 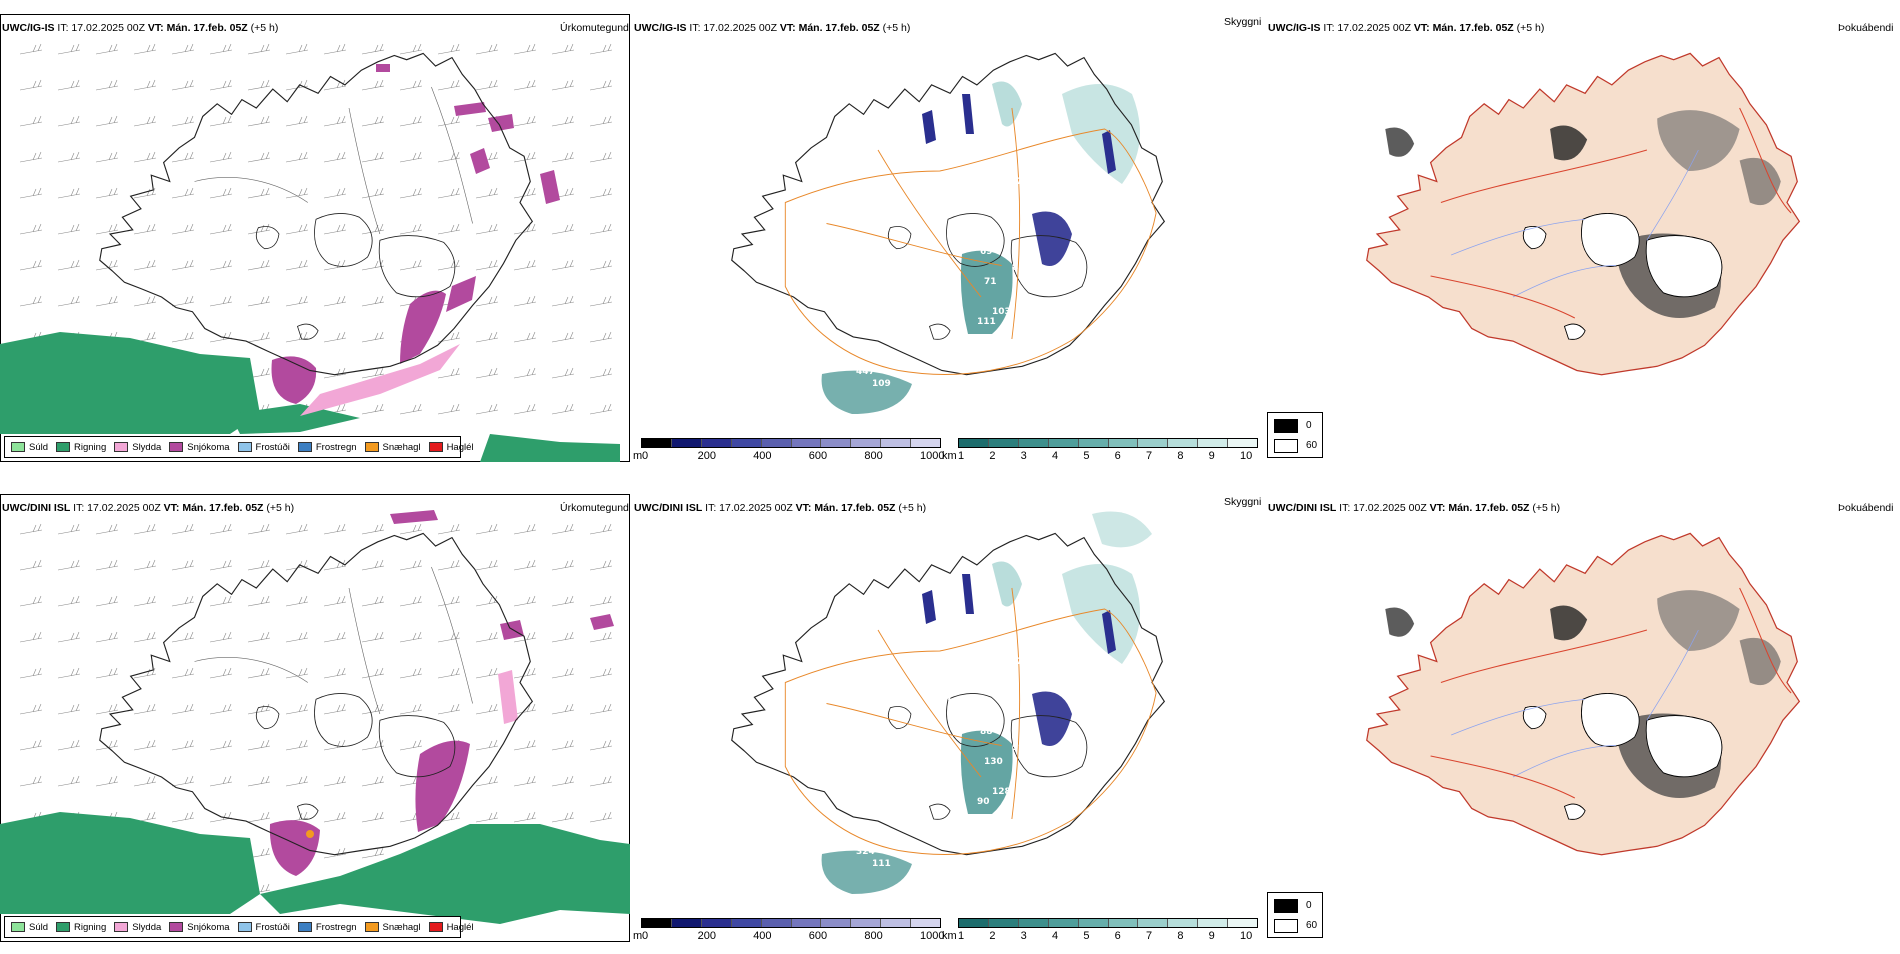 What do you see at coordinates (986, 292) in the screenshot?
I see `visibility-area` at bounding box center [986, 292].